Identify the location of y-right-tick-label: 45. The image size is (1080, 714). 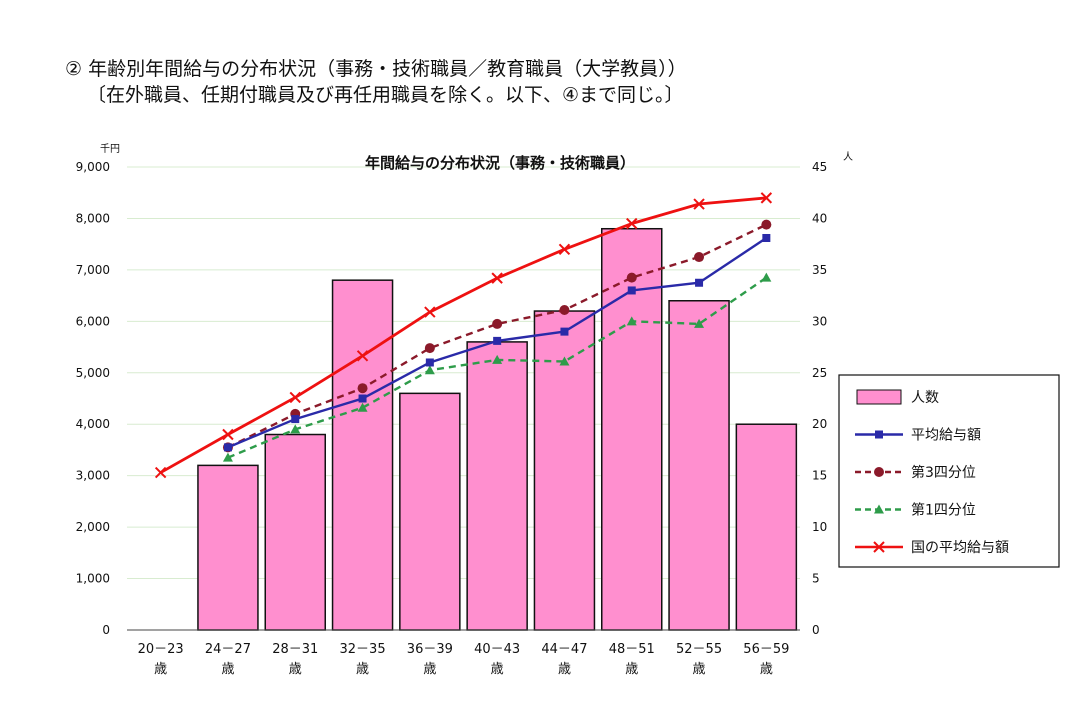
(819, 167).